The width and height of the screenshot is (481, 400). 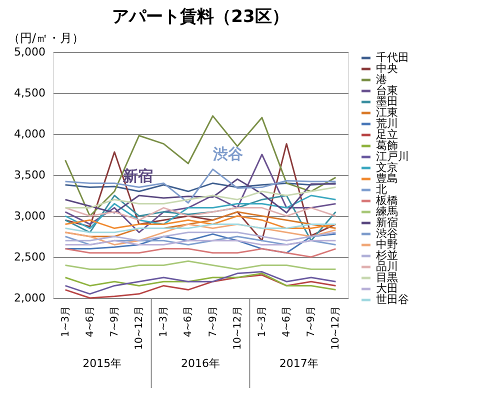 What do you see at coordinates (30, 175) in the screenshot?
I see `y-tick-label: 3,500` at bounding box center [30, 175].